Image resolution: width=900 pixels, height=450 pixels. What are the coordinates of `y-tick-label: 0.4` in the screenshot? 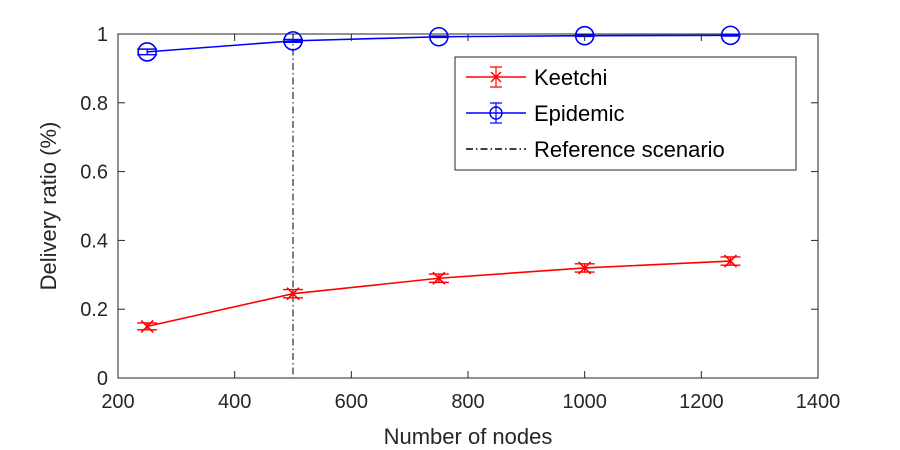 It's located at (94, 241).